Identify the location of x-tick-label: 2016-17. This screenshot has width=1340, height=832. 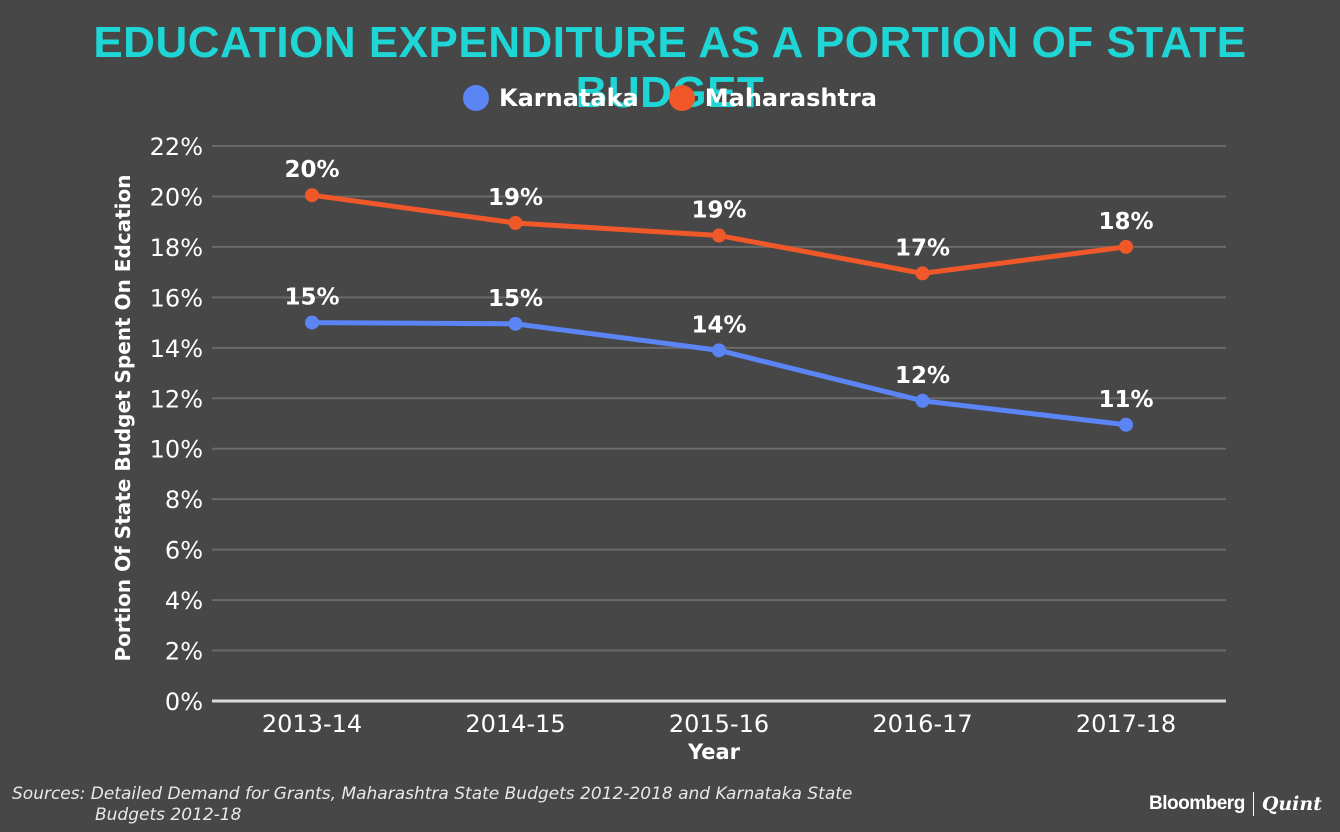
(922, 724).